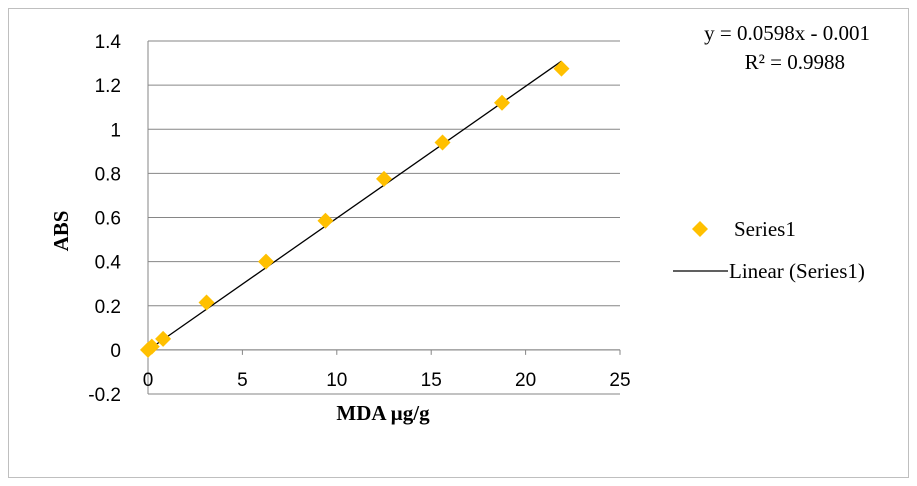  I want to click on y-axis-title: ABS, so click(61, 231).